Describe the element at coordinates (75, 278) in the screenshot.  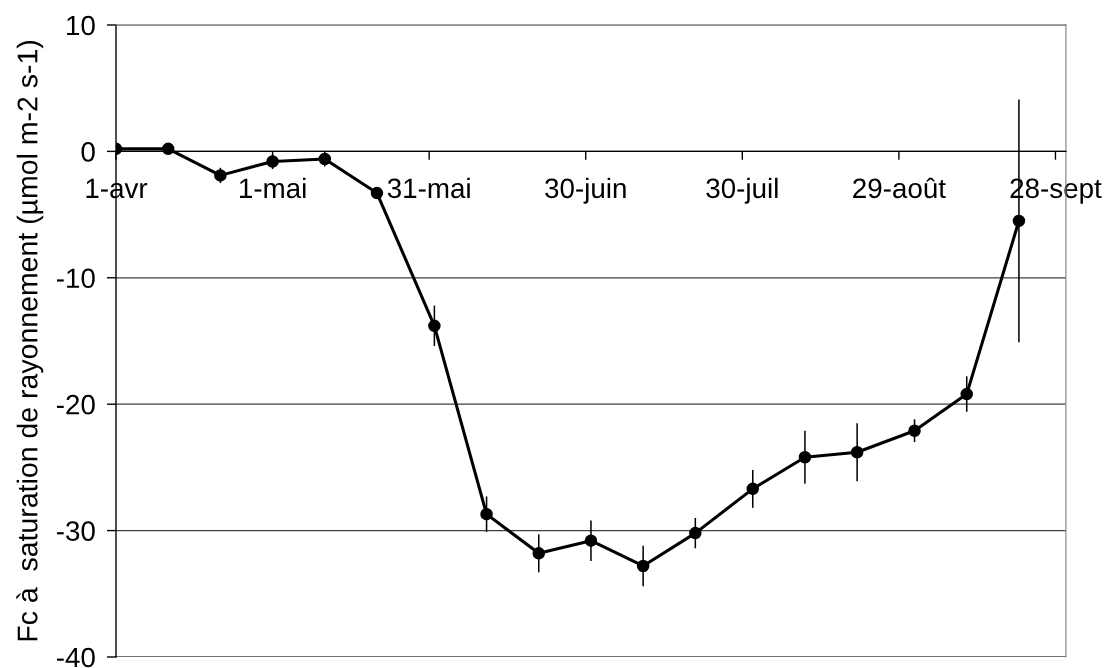
I see `y-tick-label: -10` at that location.